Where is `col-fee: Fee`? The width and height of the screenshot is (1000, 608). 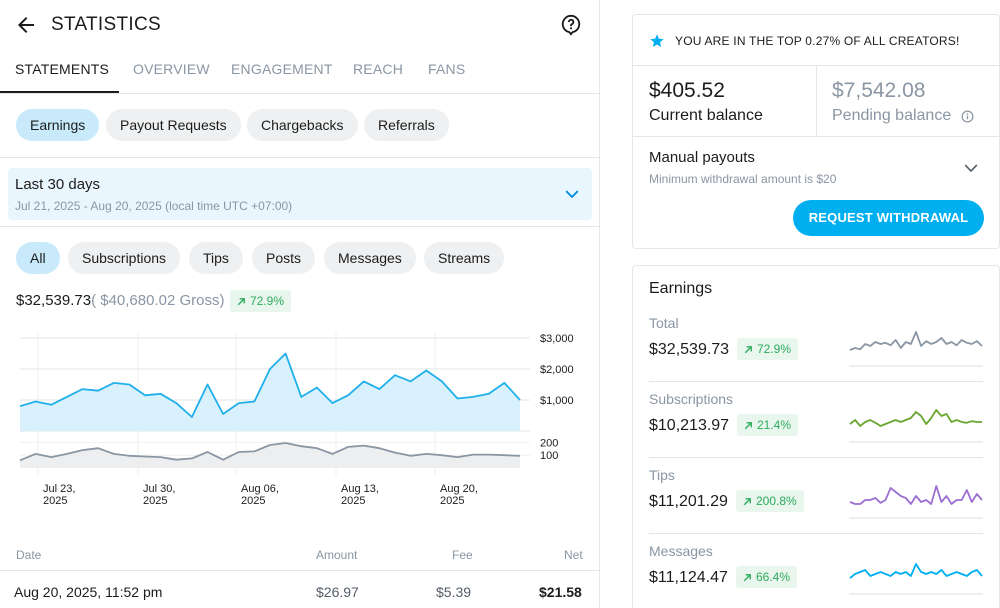 col-fee: Fee is located at coordinates (462, 555).